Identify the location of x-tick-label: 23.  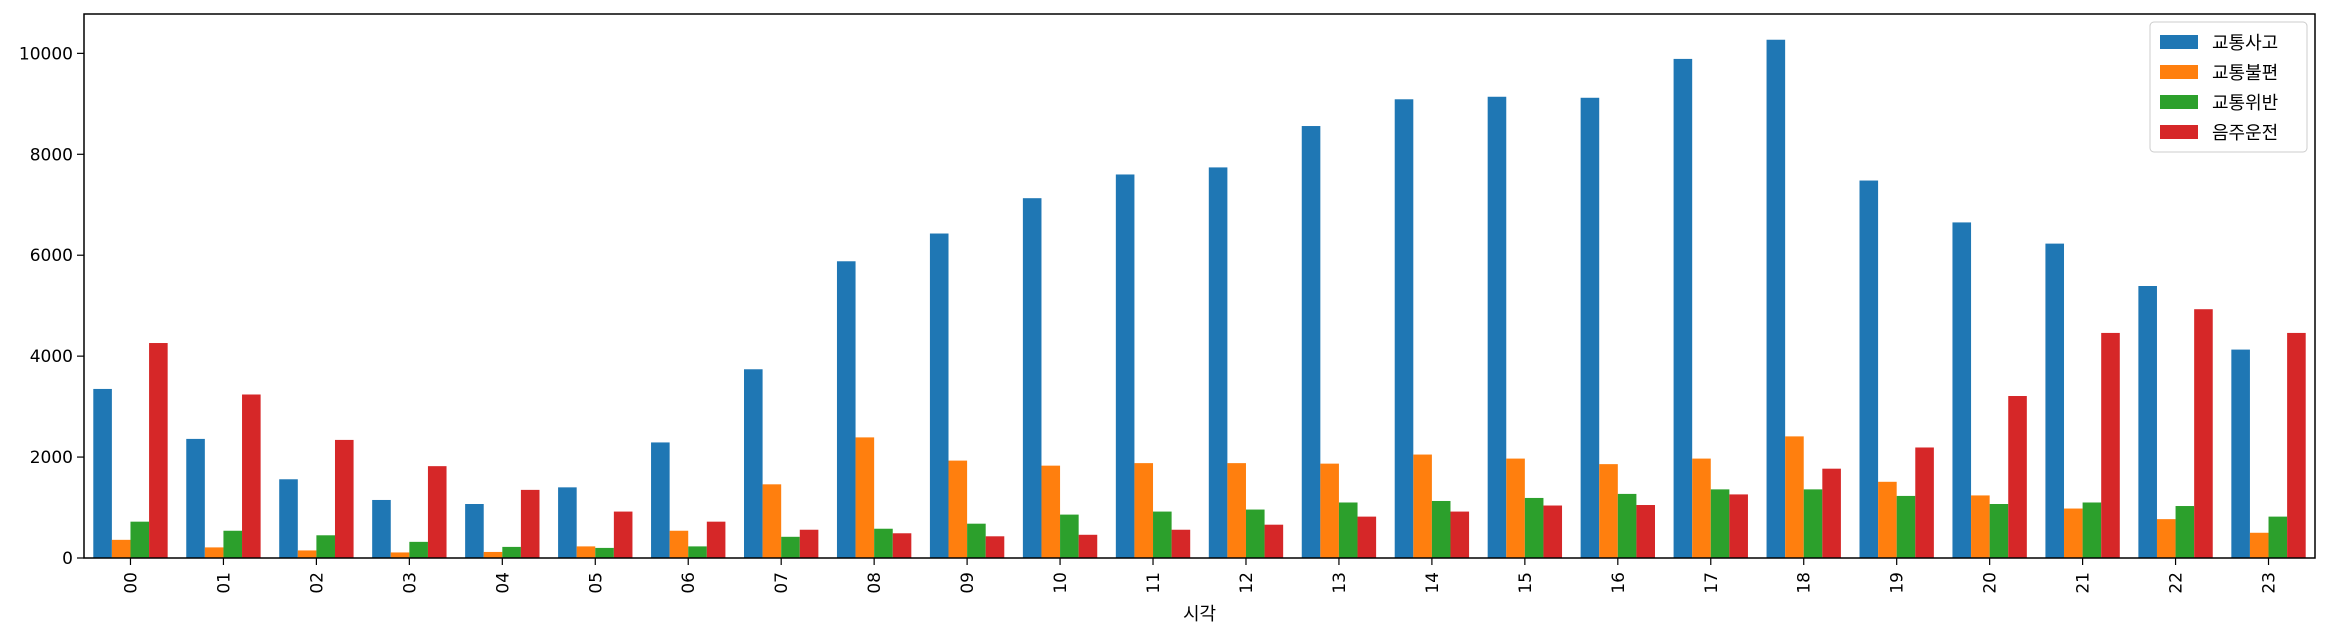
(2270, 583).